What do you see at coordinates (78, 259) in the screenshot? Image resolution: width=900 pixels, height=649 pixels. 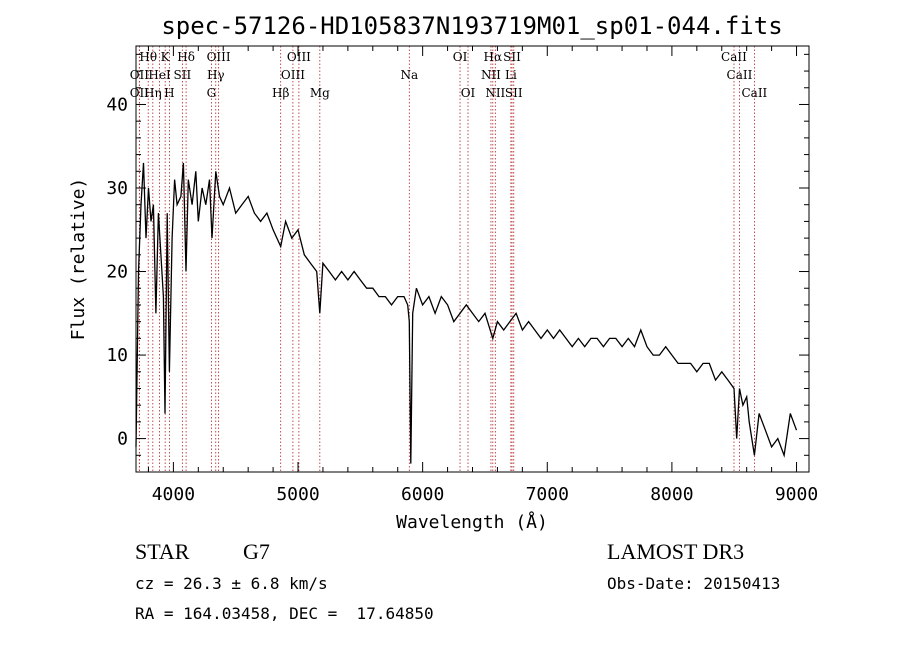 I see `y-axis-label: Flux (relative)` at bounding box center [78, 259].